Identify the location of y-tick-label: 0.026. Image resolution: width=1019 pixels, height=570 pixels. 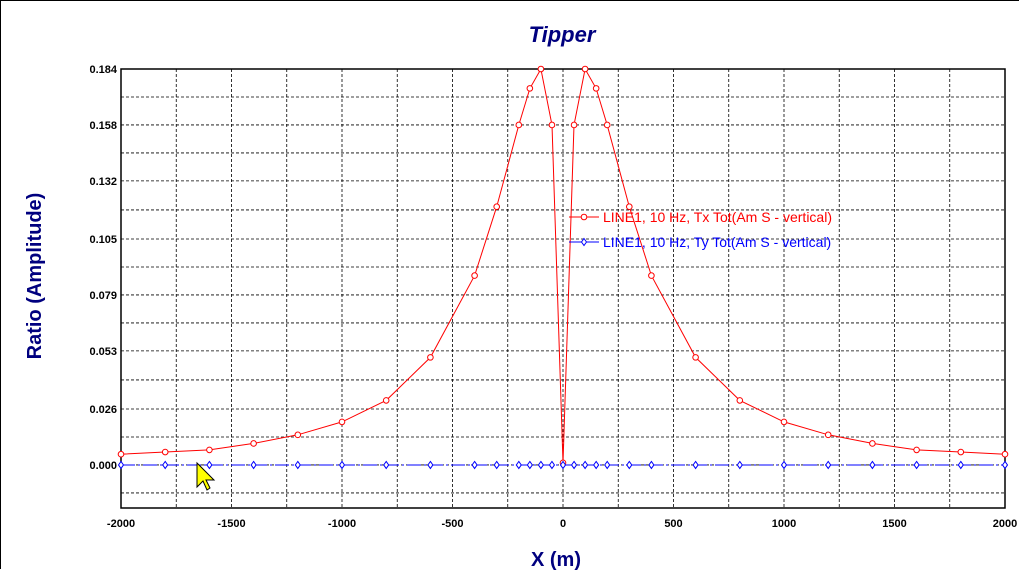
(103, 410).